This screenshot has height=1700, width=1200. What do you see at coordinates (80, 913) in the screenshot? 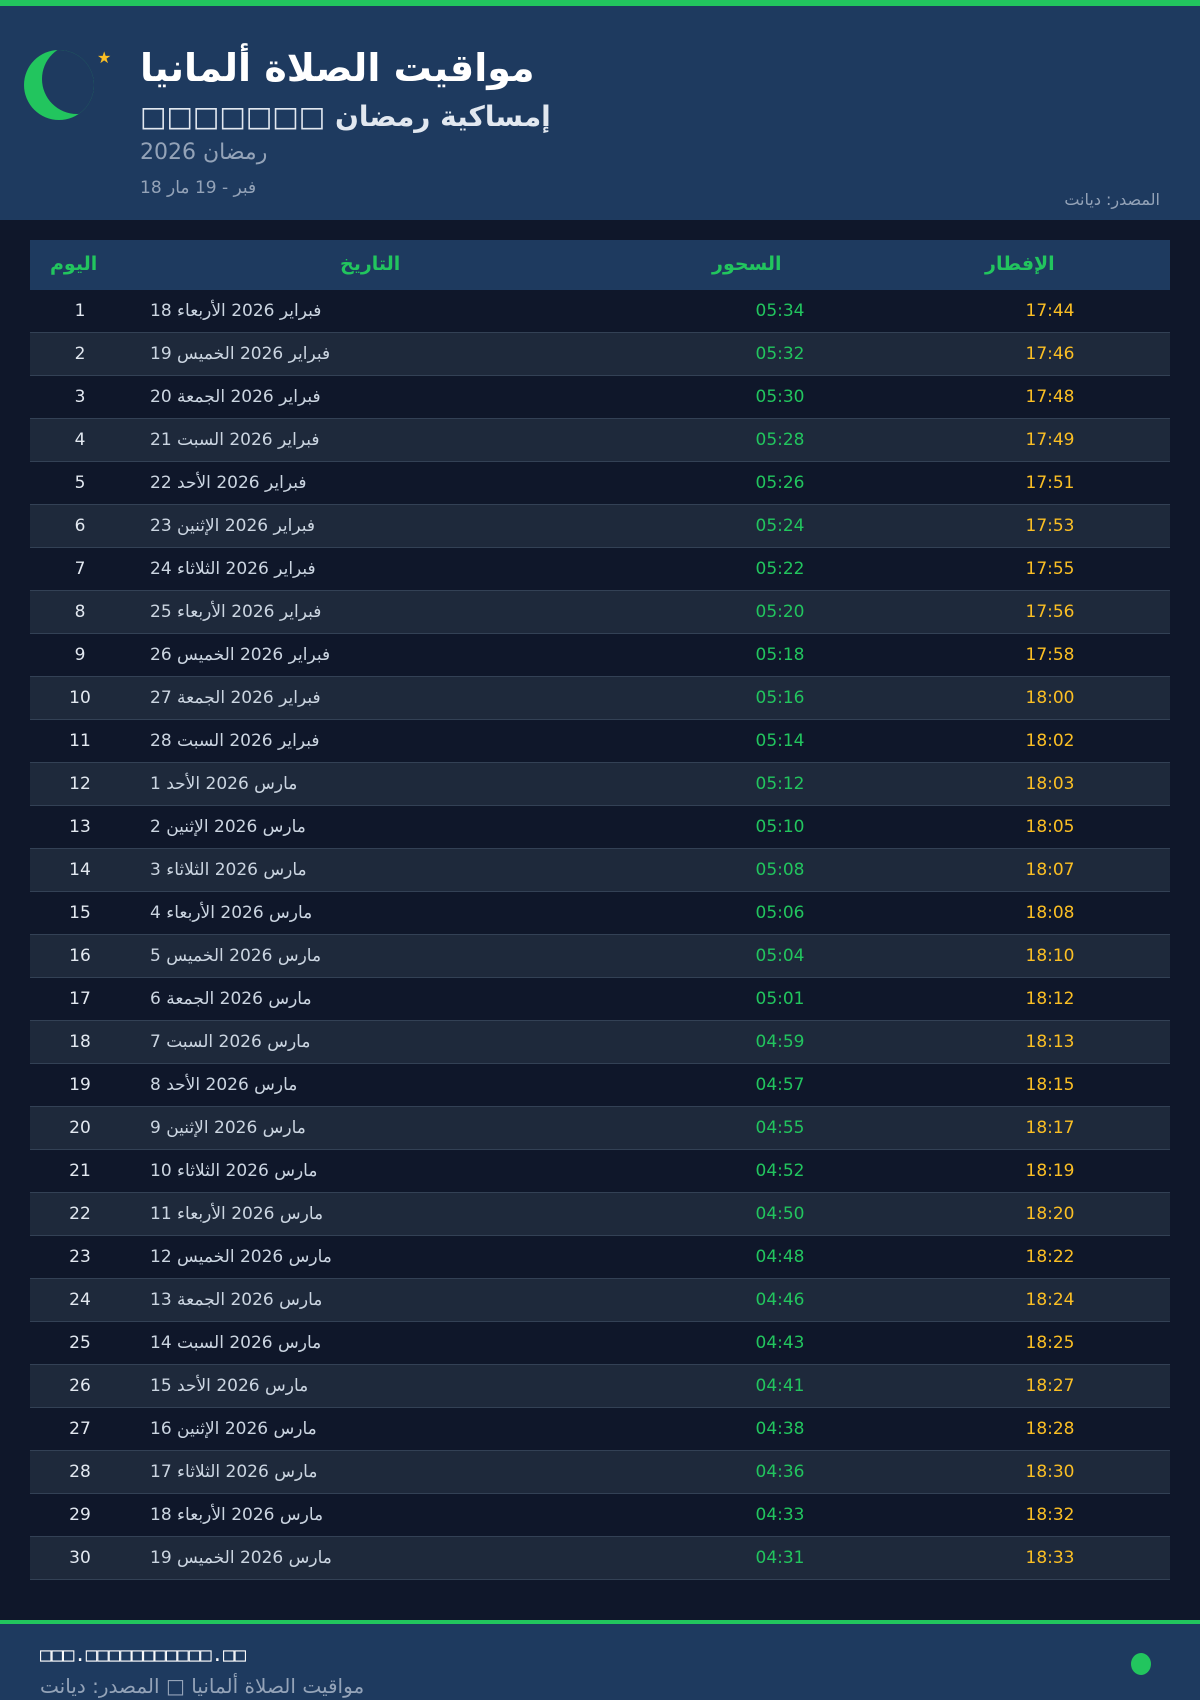
I see `cell-day: 15` at bounding box center [80, 913].